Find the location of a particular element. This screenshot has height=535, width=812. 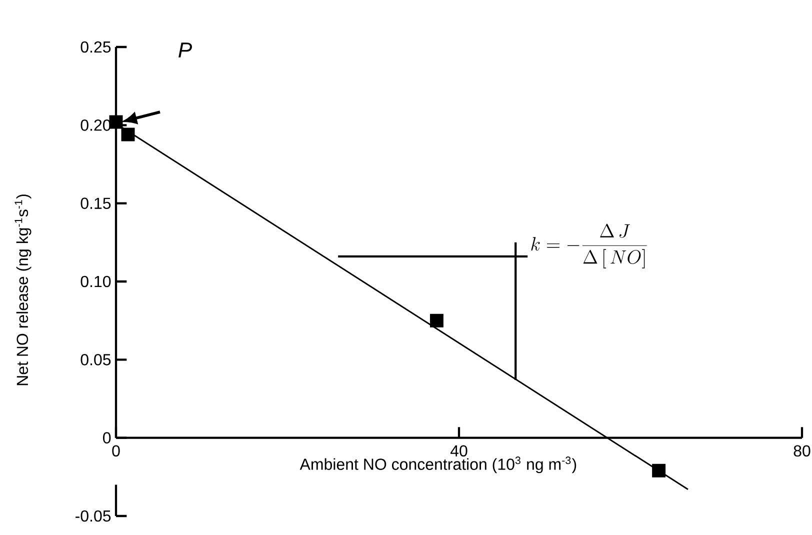

y-tick-label: -0.05 is located at coordinates (93, 516).